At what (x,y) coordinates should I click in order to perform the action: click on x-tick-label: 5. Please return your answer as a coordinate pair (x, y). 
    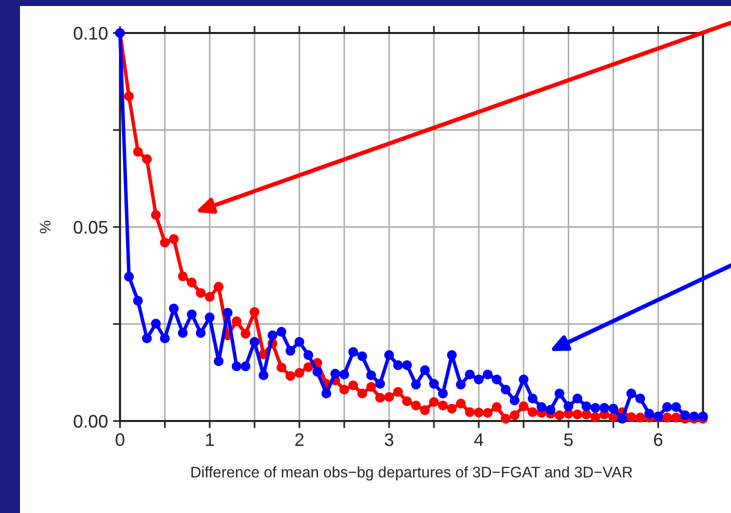
    Looking at the image, I should click on (568, 439).